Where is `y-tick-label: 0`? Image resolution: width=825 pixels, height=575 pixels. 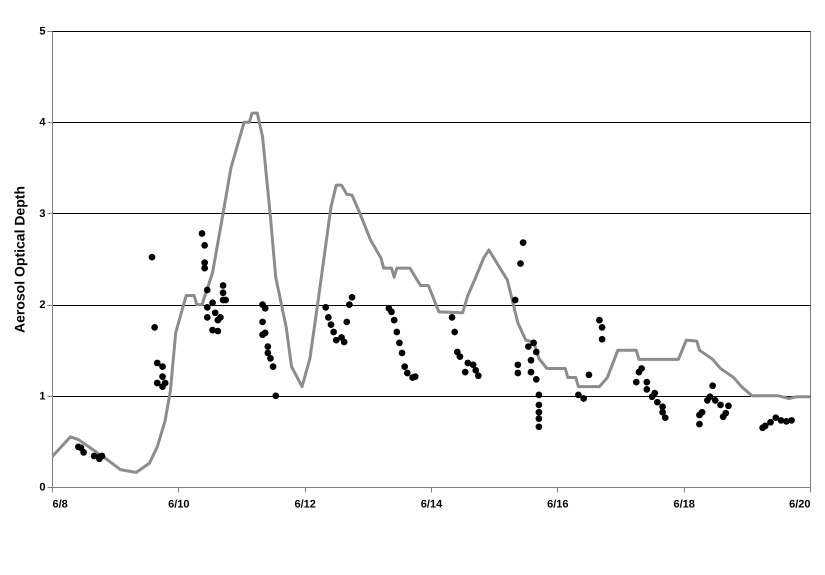 y-tick-label: 0 is located at coordinates (42, 488).